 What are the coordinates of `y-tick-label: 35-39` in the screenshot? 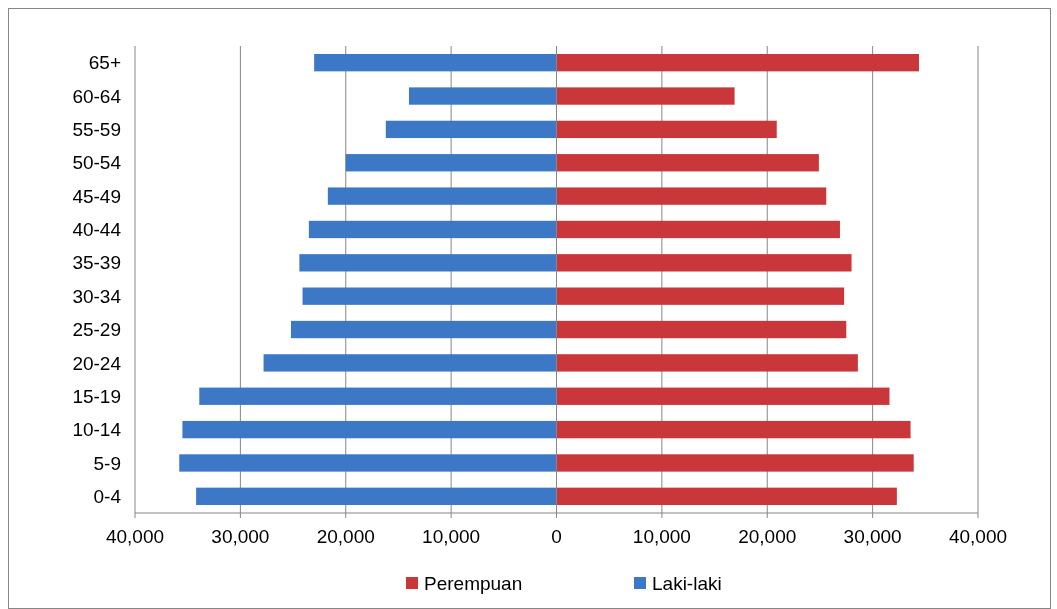 It's located at (96, 263).